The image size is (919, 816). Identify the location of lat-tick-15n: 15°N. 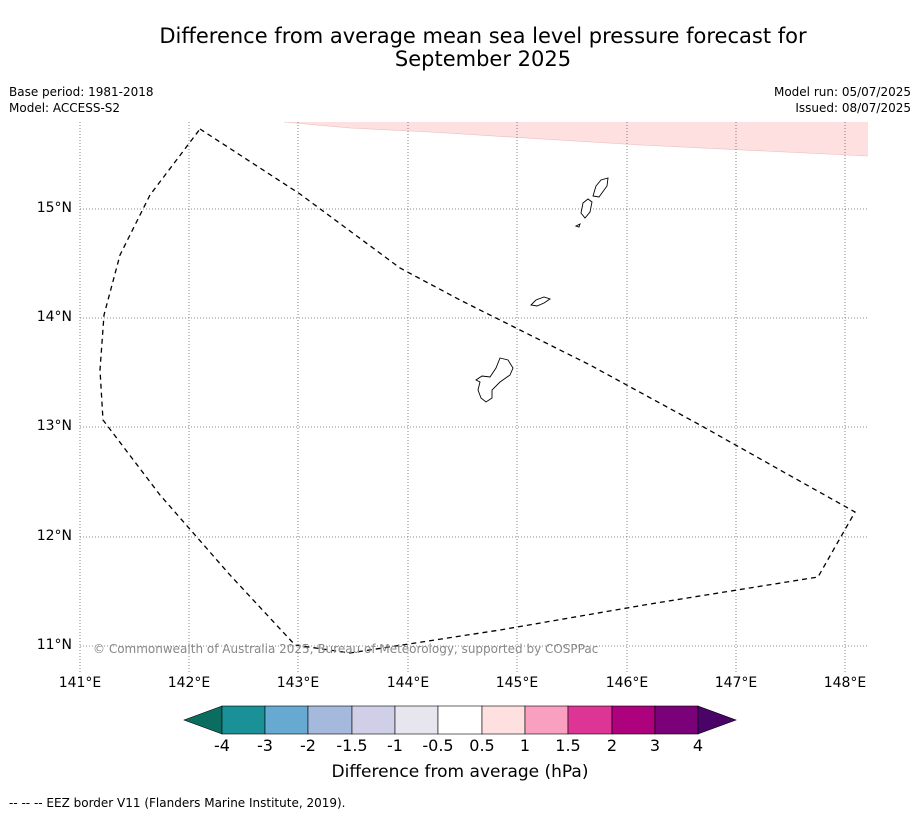
(54, 208).